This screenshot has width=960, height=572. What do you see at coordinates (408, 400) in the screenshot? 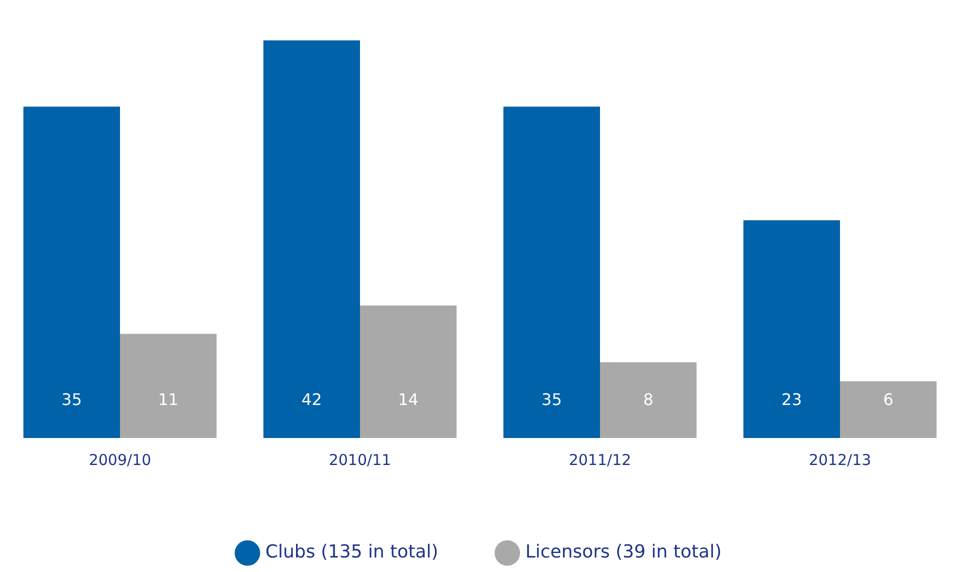
I see `data-label: 14` at bounding box center [408, 400].